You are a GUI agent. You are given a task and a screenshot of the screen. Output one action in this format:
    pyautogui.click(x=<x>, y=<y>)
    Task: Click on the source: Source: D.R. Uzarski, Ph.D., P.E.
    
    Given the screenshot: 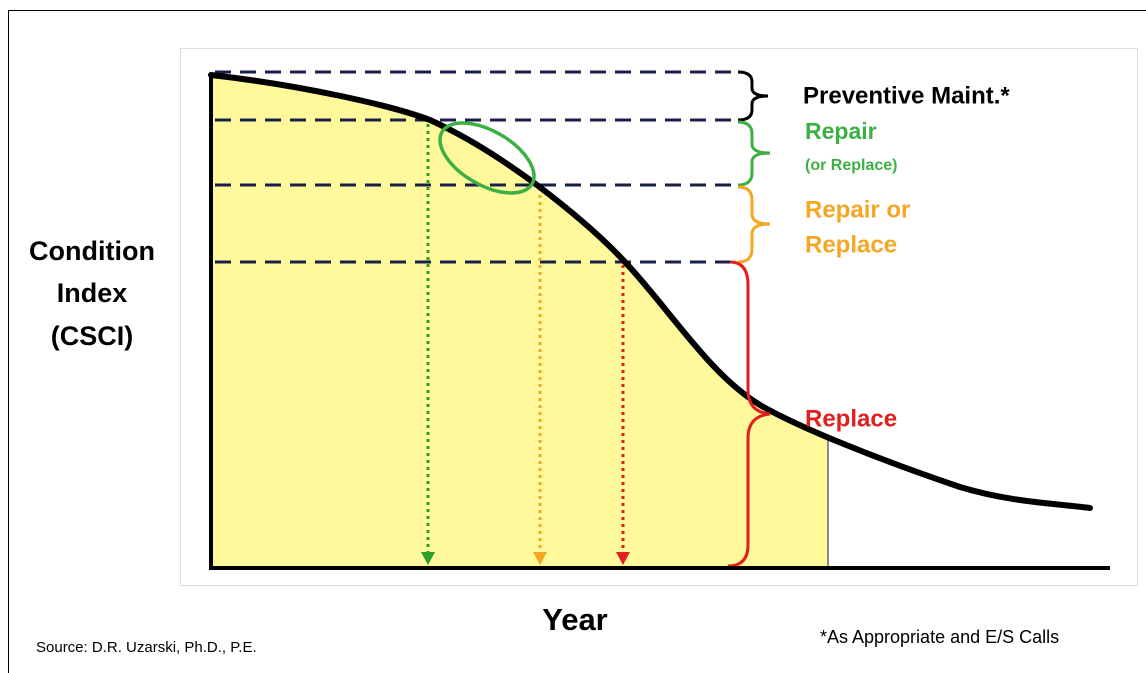 What is the action you would take?
    pyautogui.click(x=146, y=647)
    